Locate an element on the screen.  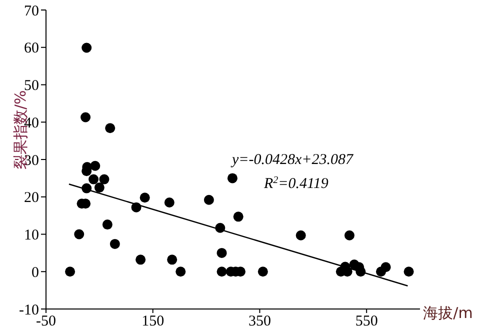
y-tick-label: 20 is located at coordinates (31, 198).